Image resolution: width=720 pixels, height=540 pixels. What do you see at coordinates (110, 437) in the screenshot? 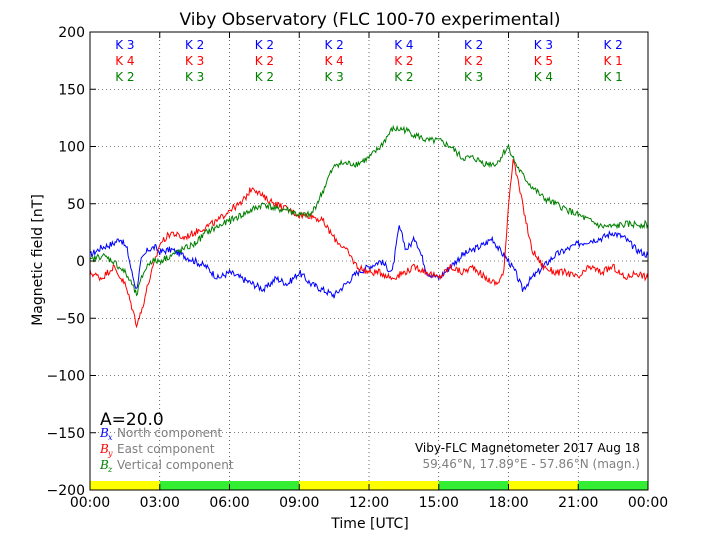
I see `legend-subscript: x` at bounding box center [110, 437].